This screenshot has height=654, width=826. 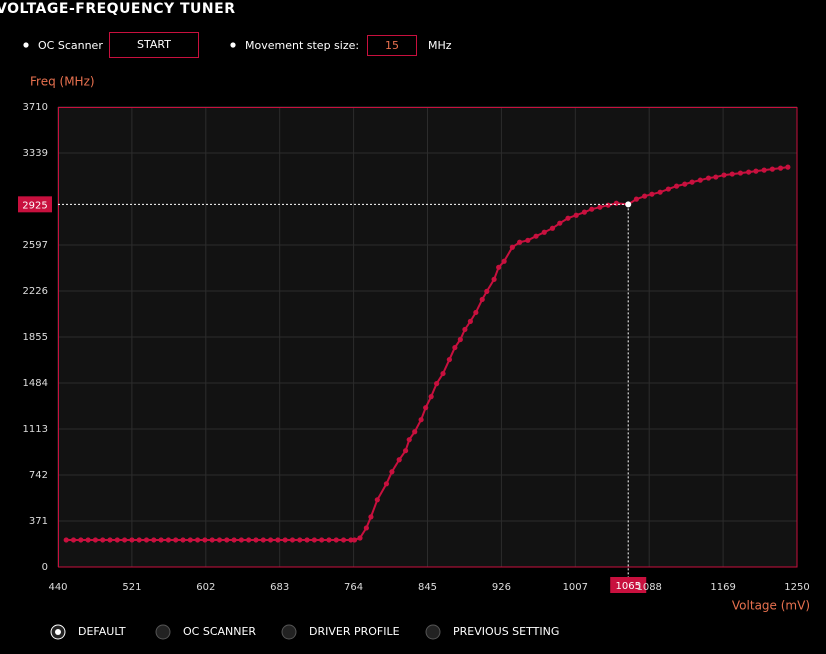 I want to click on x-tick-label: 1088, so click(x=648, y=587).